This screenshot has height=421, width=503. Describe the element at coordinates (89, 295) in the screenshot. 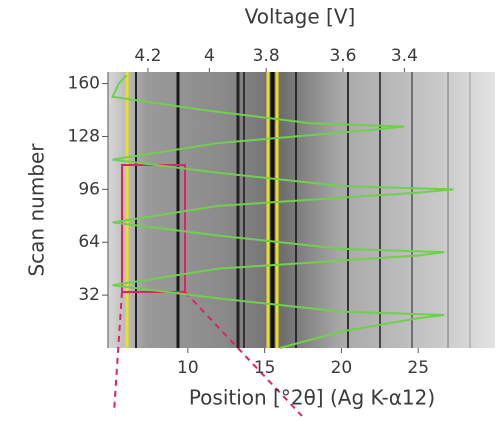

I see `y-tick-label: 32` at that location.